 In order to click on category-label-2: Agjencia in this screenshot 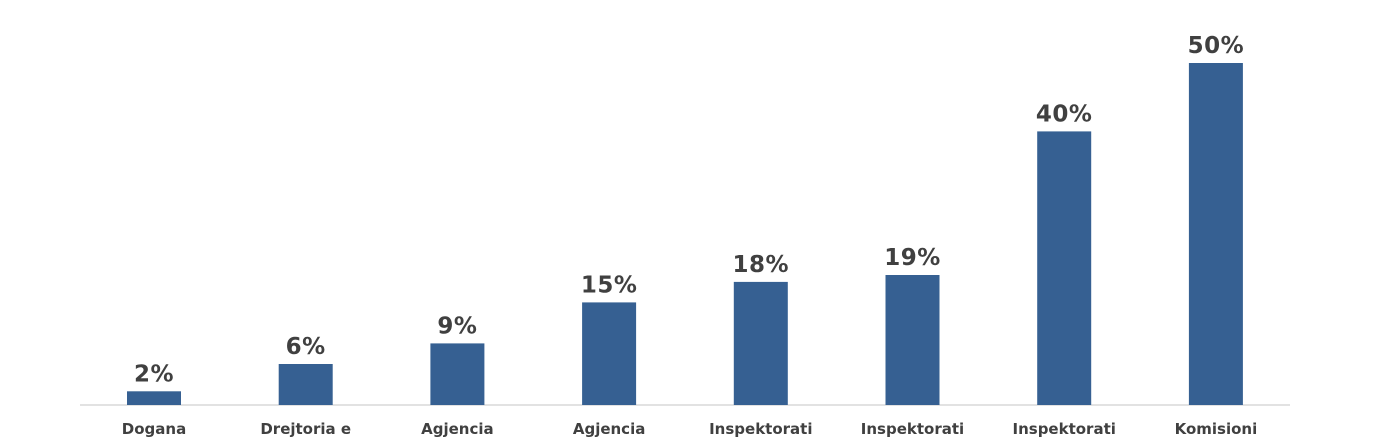, I will do `click(457, 429)`.